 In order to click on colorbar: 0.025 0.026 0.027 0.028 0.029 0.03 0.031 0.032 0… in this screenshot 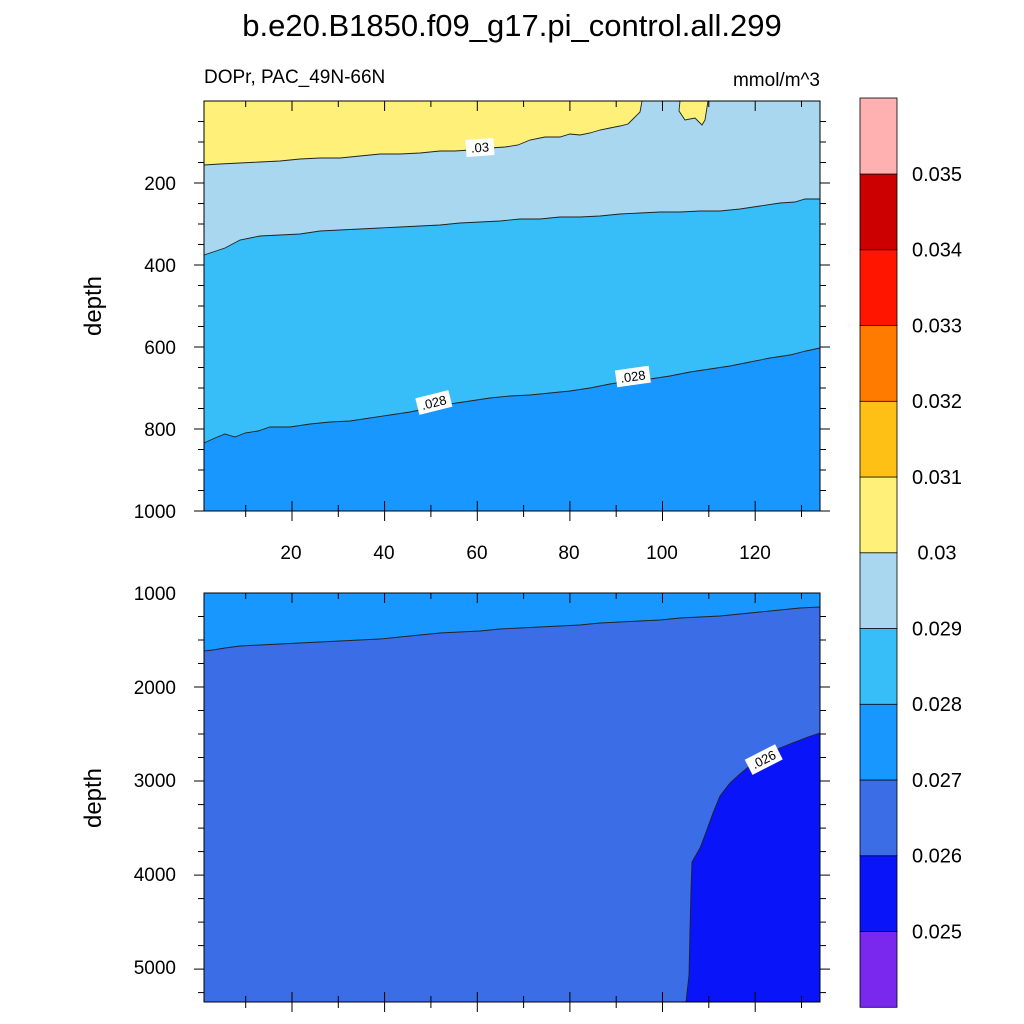, I will do `click(910, 552)`.